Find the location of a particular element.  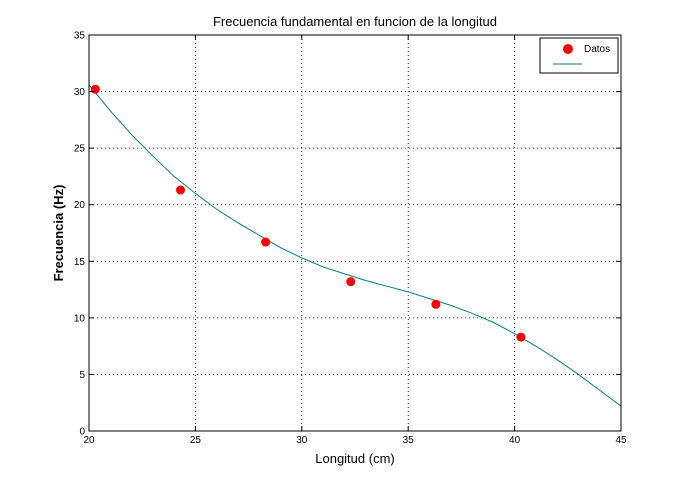

y-axis-label: Frecuencia (Hz) is located at coordinates (58, 233).